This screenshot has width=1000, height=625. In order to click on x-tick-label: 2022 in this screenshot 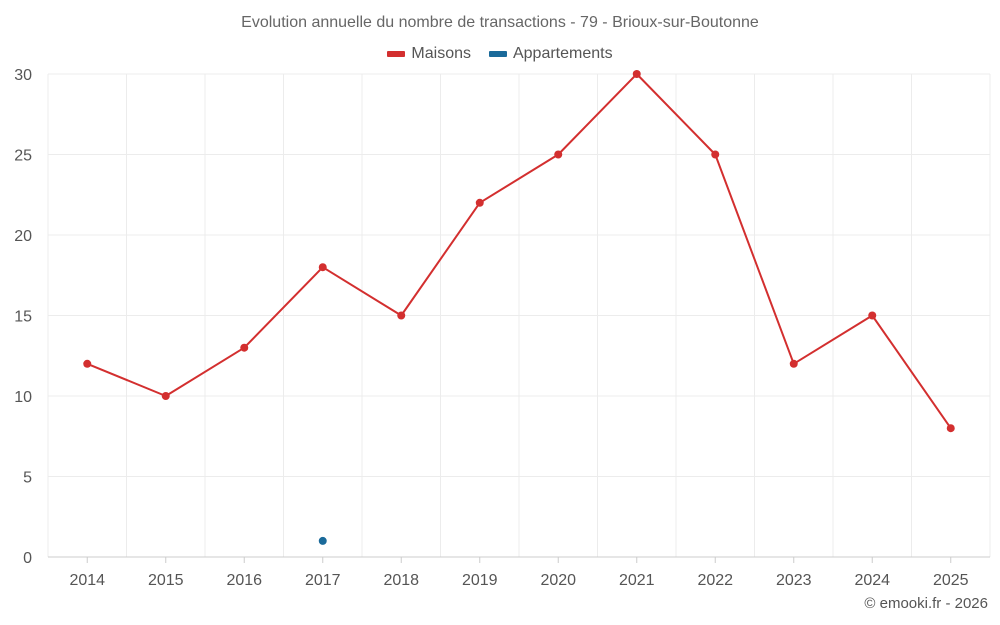, I will do `click(715, 580)`.